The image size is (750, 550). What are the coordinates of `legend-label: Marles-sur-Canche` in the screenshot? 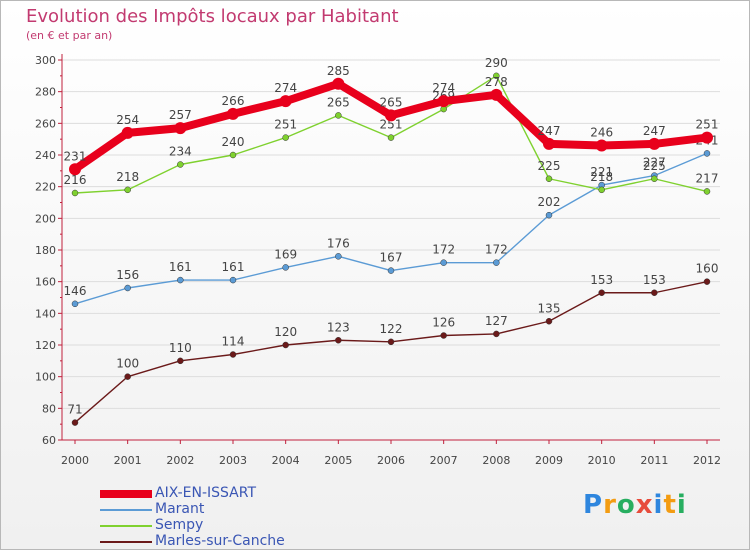 It's located at (220, 541).